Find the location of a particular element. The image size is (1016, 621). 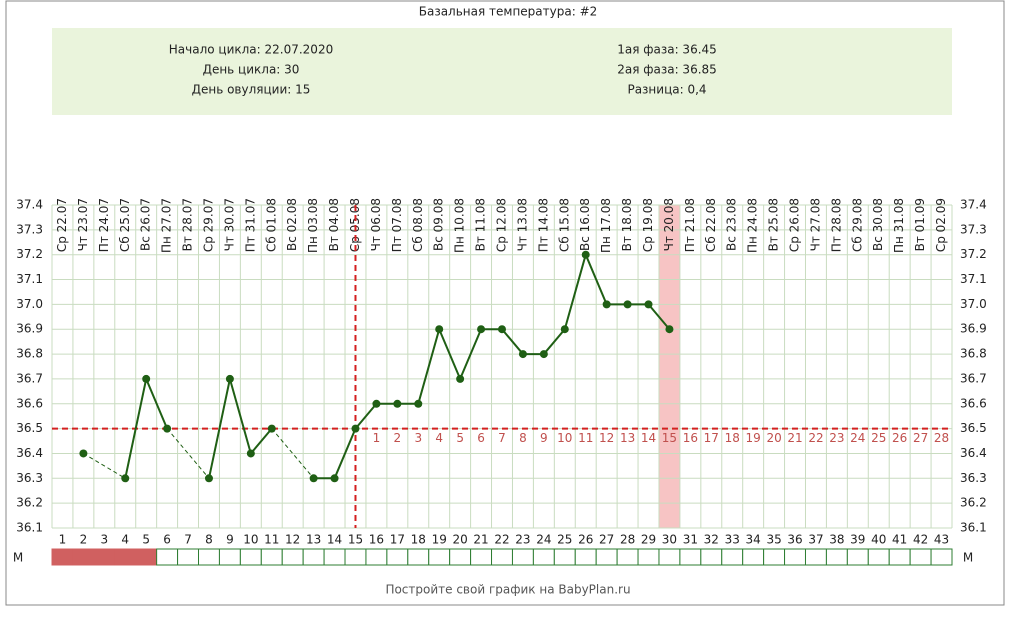

phase2-day-label: 1 is located at coordinates (377, 438).